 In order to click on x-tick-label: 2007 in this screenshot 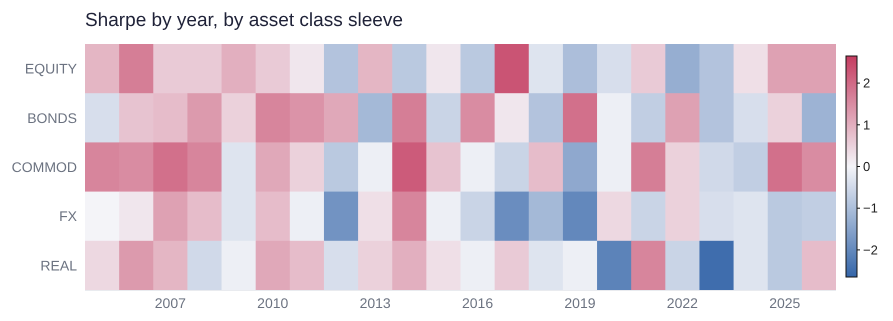, I will do `click(170, 302)`.